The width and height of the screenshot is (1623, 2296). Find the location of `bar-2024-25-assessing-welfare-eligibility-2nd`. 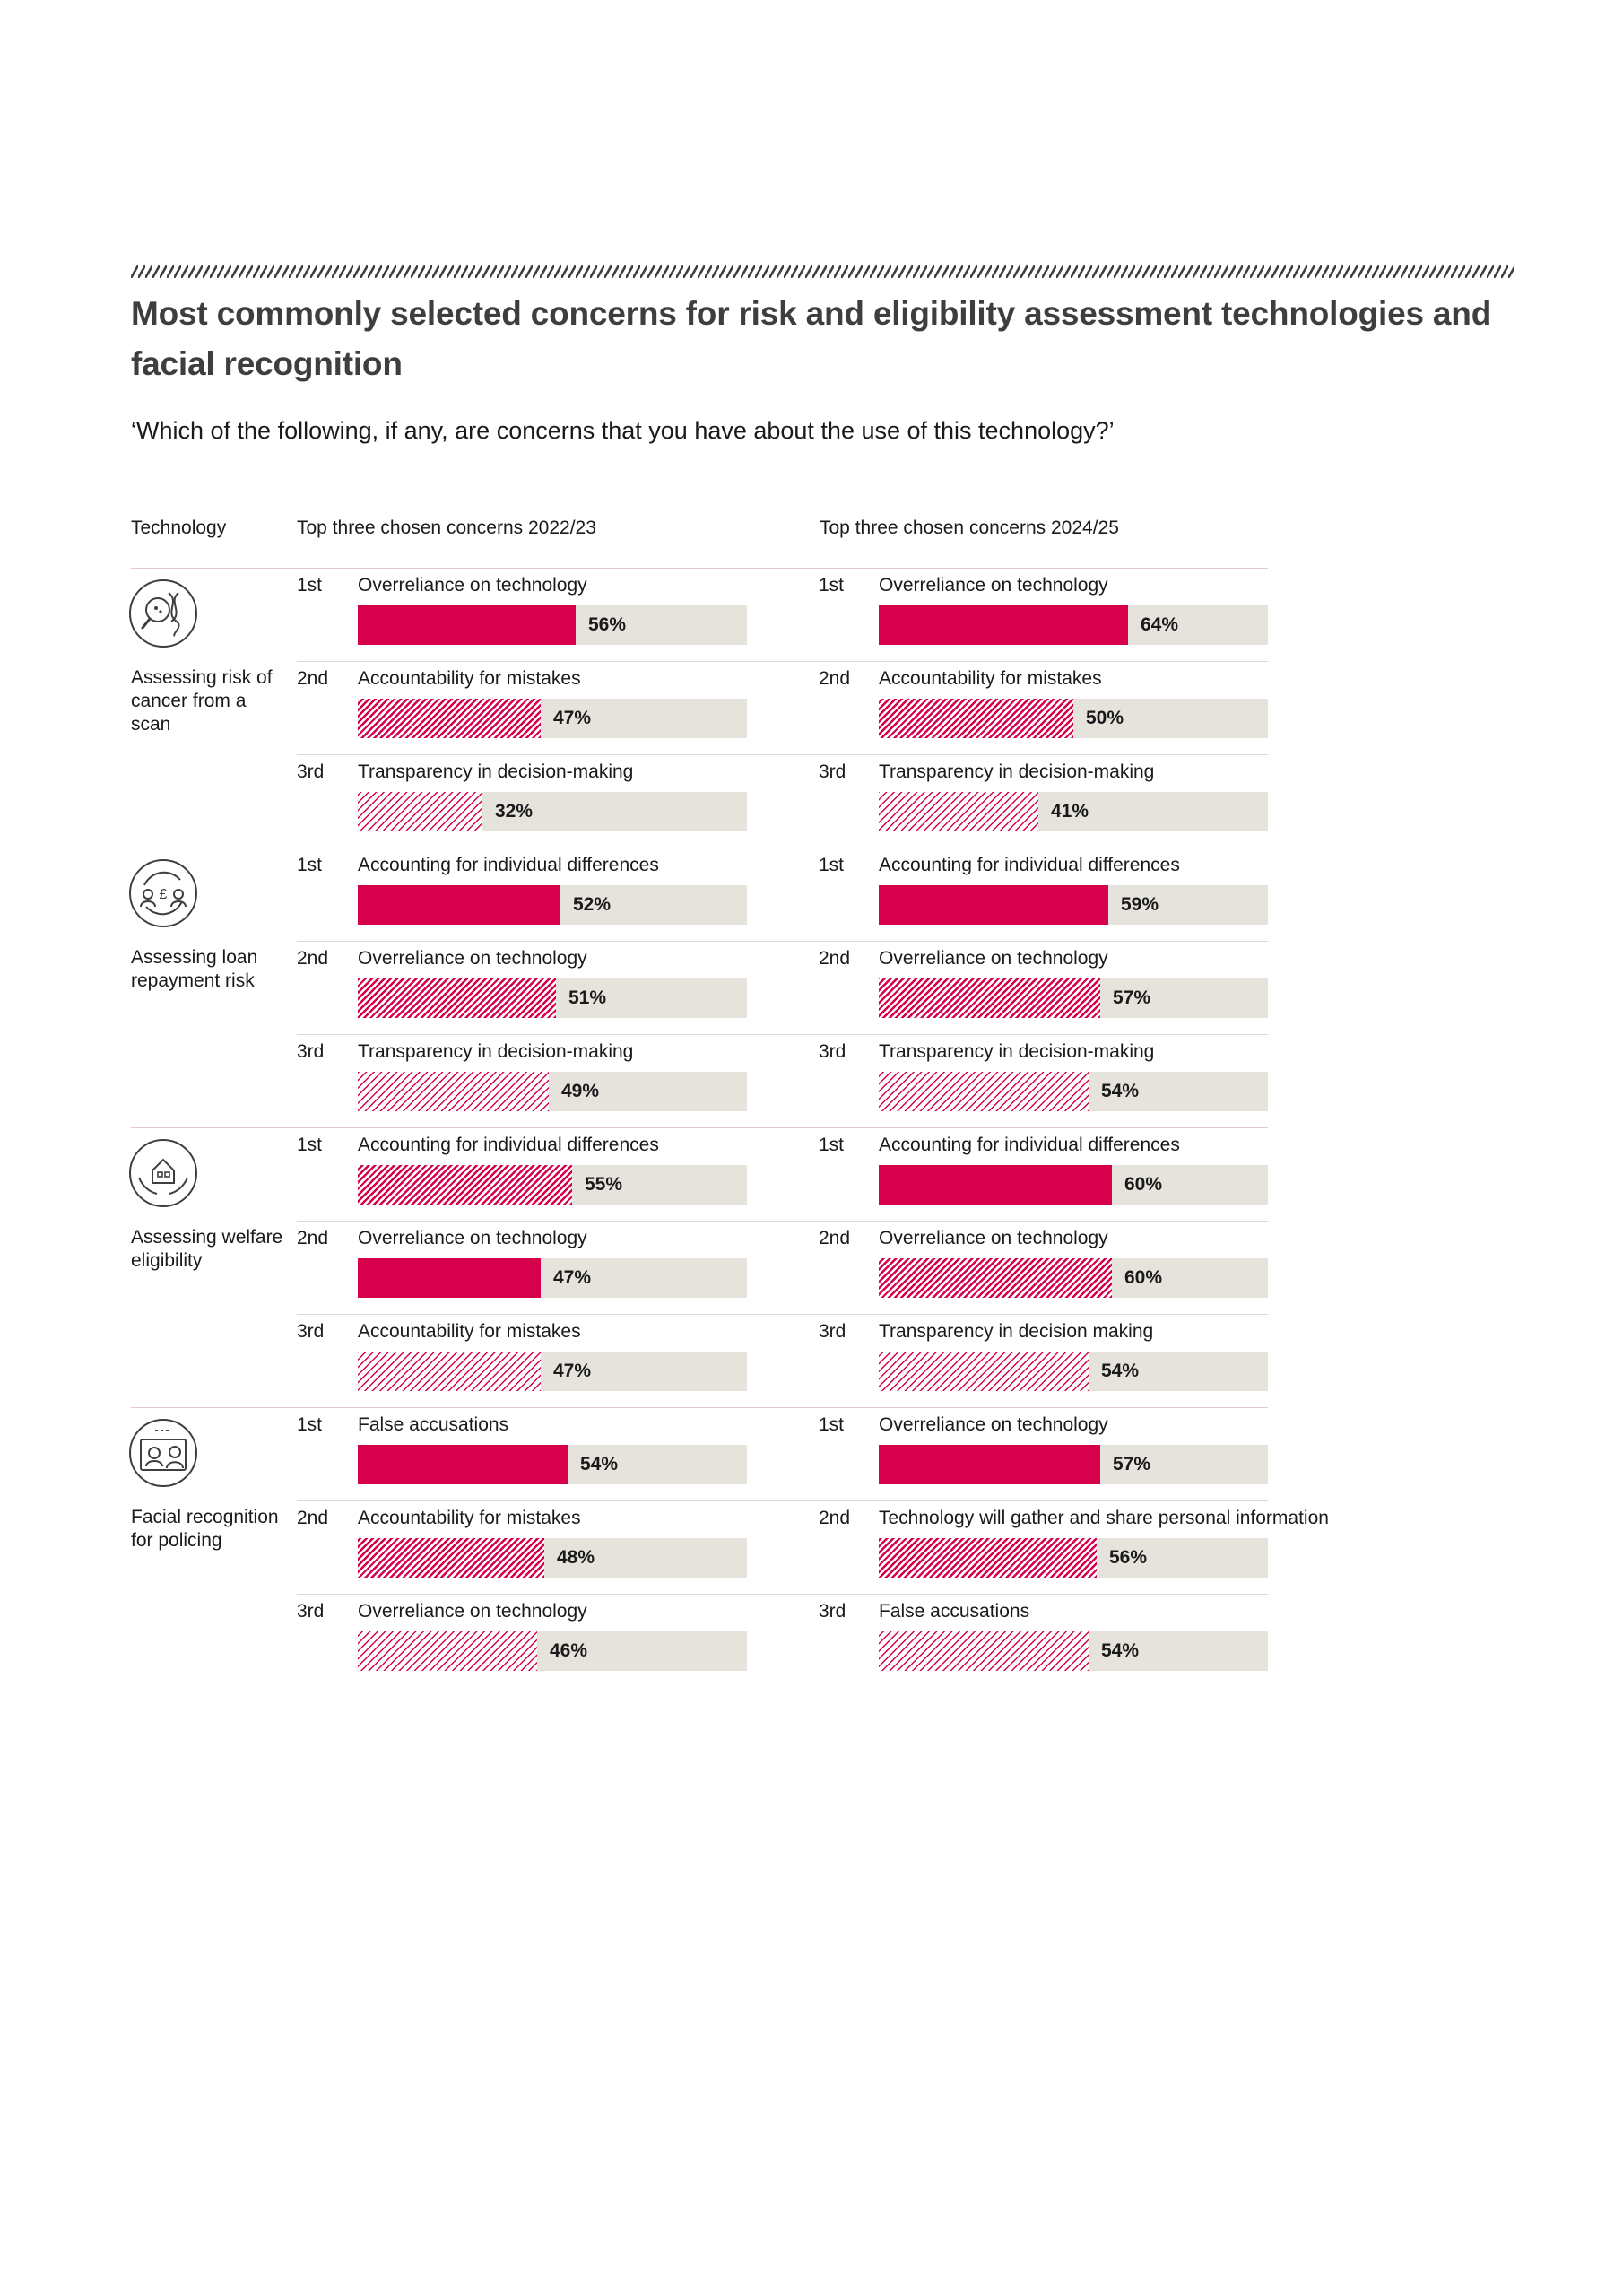

bar-2024-25-assessing-welfare-eligibility-2nd is located at coordinates (995, 1278).